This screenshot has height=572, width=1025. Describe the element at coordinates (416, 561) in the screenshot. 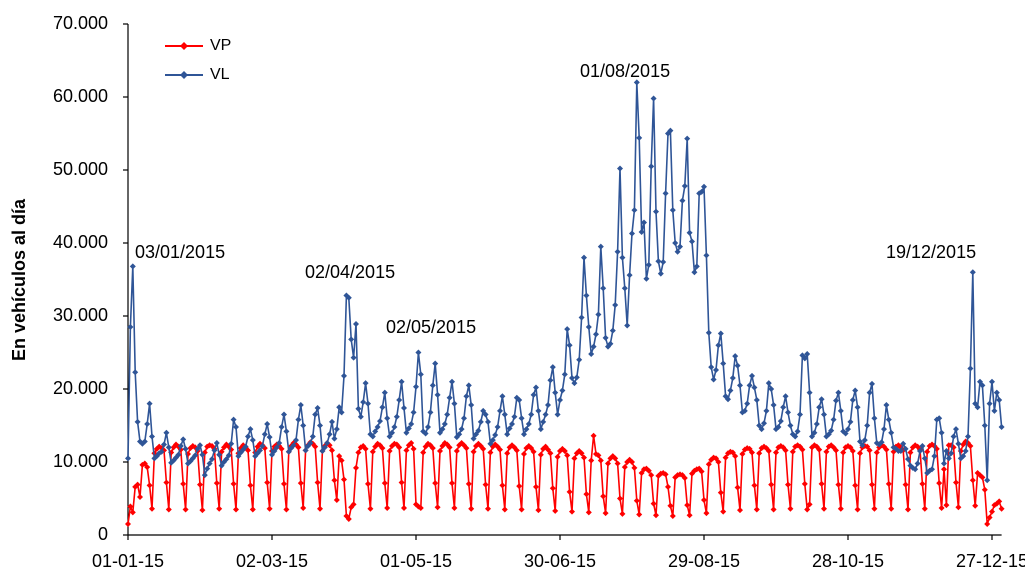

I see `x-tick-label: 01-05-15` at that location.